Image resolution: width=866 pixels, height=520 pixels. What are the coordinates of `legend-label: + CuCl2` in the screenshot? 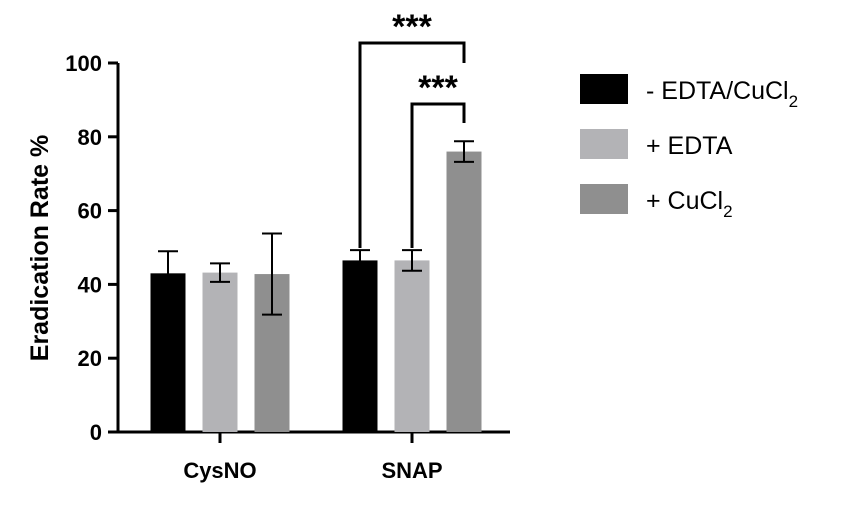 It's located at (689, 204).